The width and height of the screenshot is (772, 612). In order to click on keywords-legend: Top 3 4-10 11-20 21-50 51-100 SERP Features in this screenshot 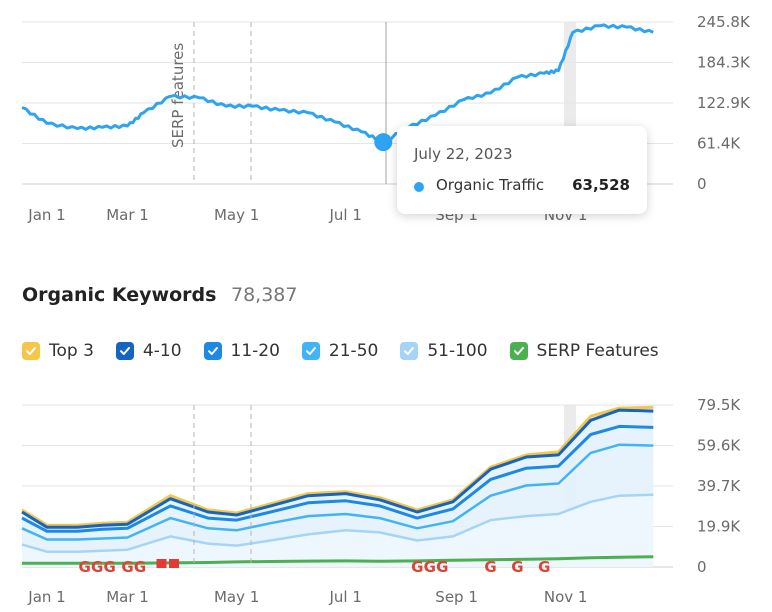, I will do `click(351, 351)`.